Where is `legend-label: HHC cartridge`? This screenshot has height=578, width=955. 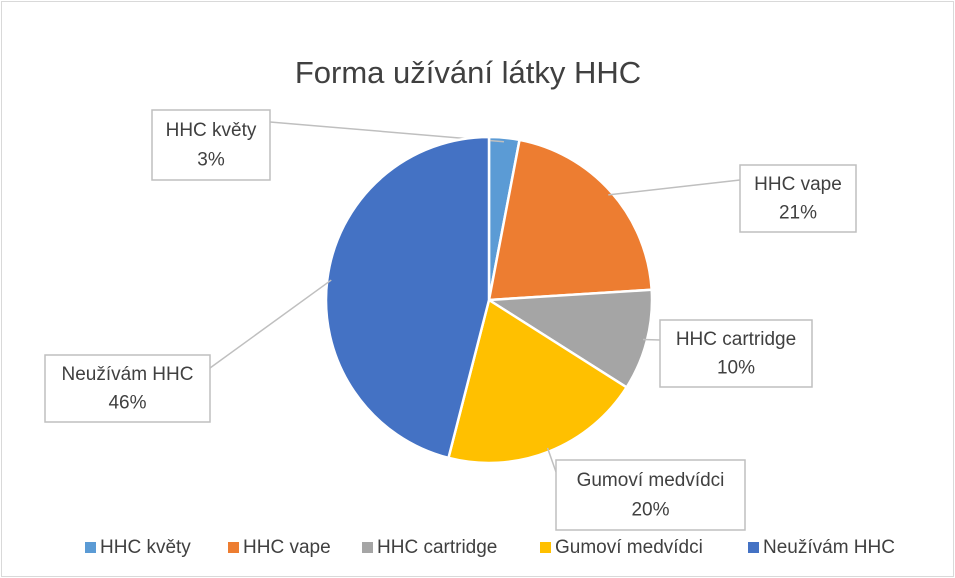 legend-label: HHC cartridge is located at coordinates (437, 547).